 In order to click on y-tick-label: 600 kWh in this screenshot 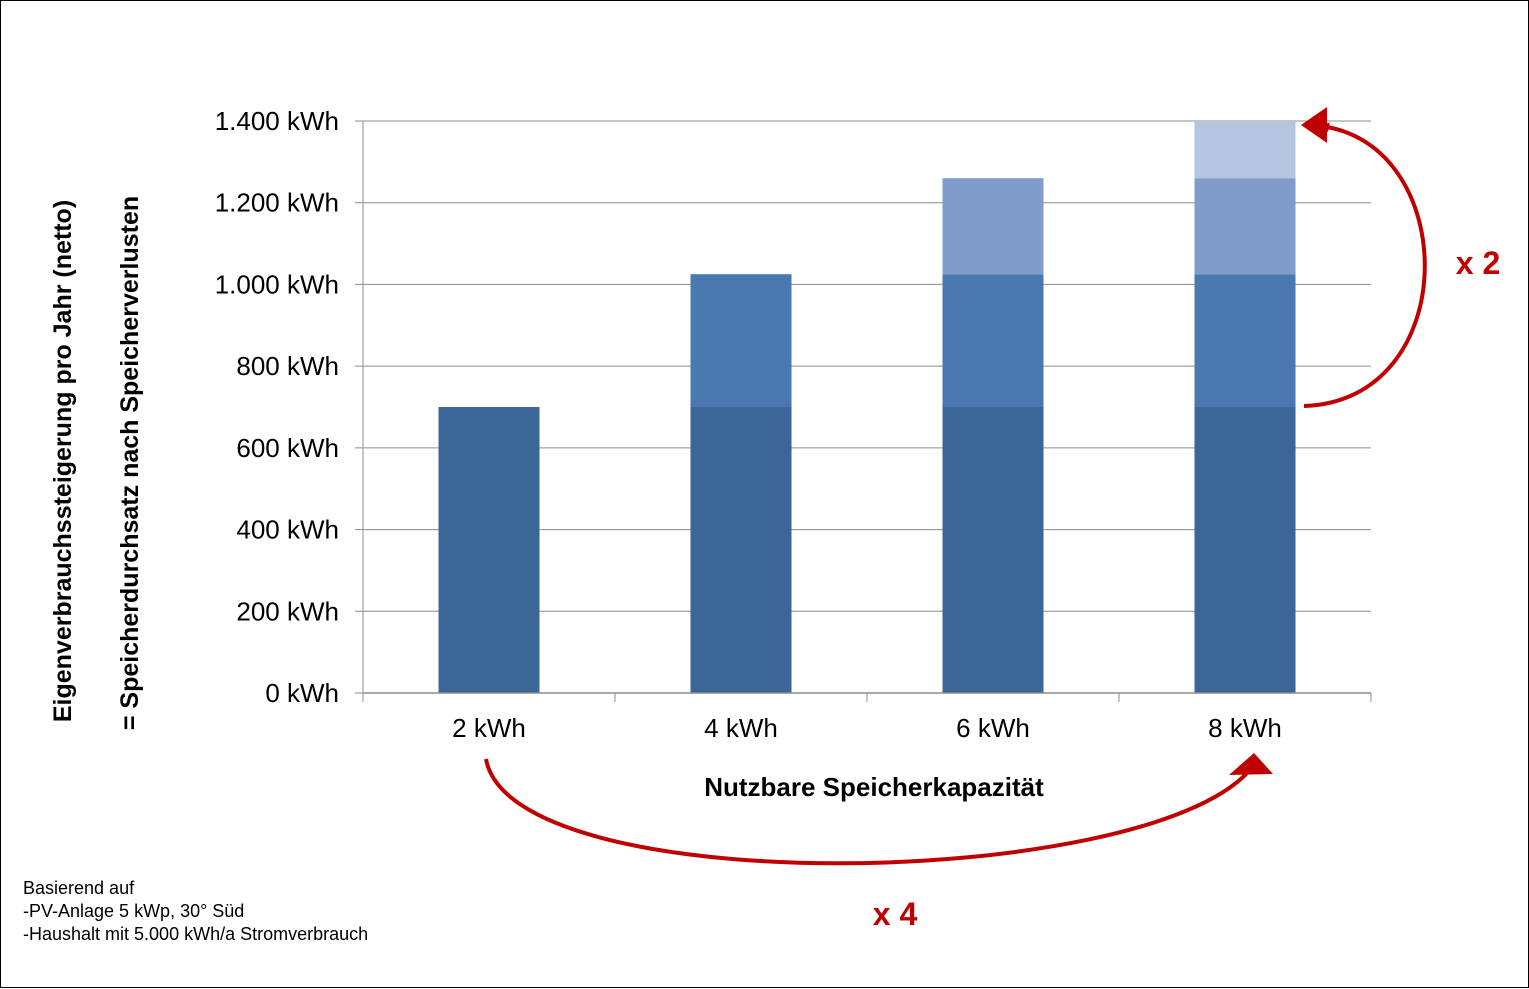, I will do `click(287, 448)`.